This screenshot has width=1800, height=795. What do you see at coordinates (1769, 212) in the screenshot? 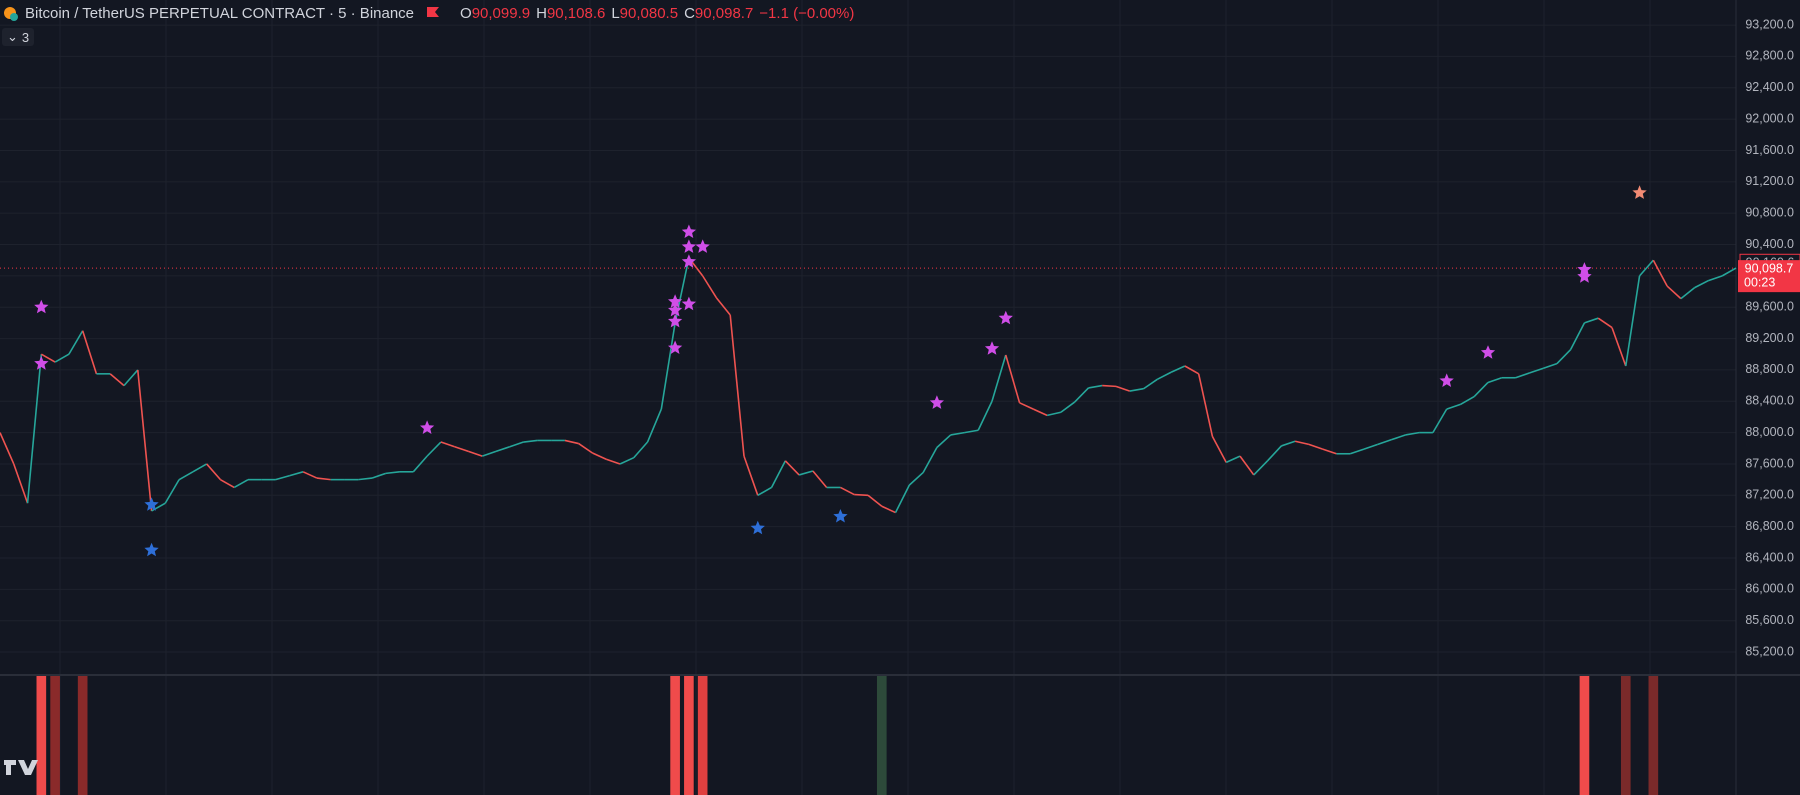
I see `y-tick-label: 90,800.0` at bounding box center [1769, 212].